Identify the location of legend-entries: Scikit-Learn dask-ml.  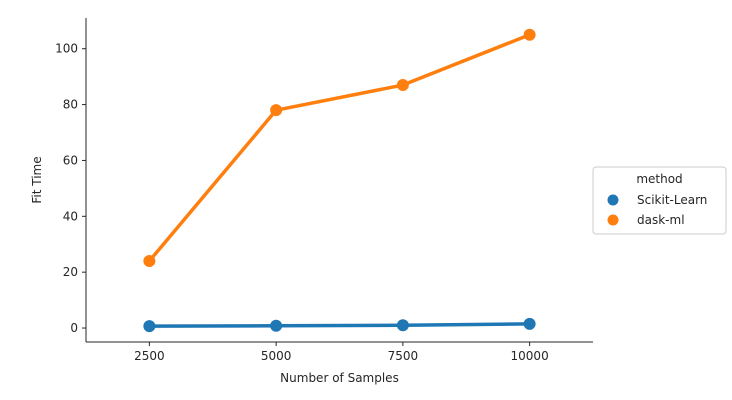
(657, 210).